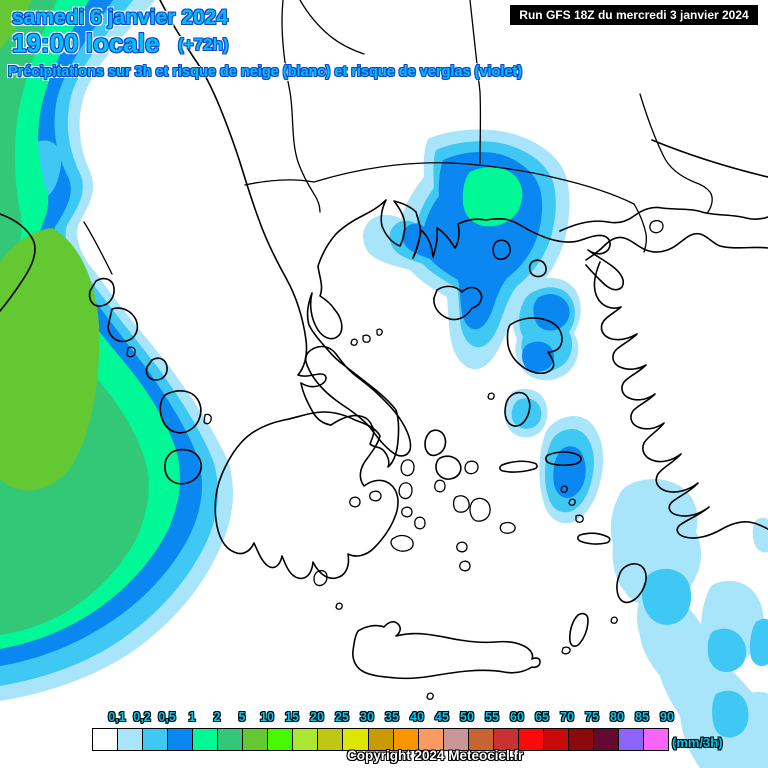 The height and width of the screenshot is (768, 768). I want to click on island-ios, so click(462, 547).